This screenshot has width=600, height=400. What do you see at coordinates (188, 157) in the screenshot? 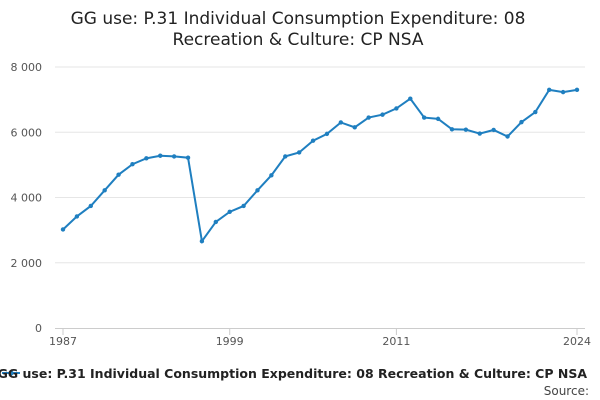
I see `data-point-1996` at bounding box center [188, 157].